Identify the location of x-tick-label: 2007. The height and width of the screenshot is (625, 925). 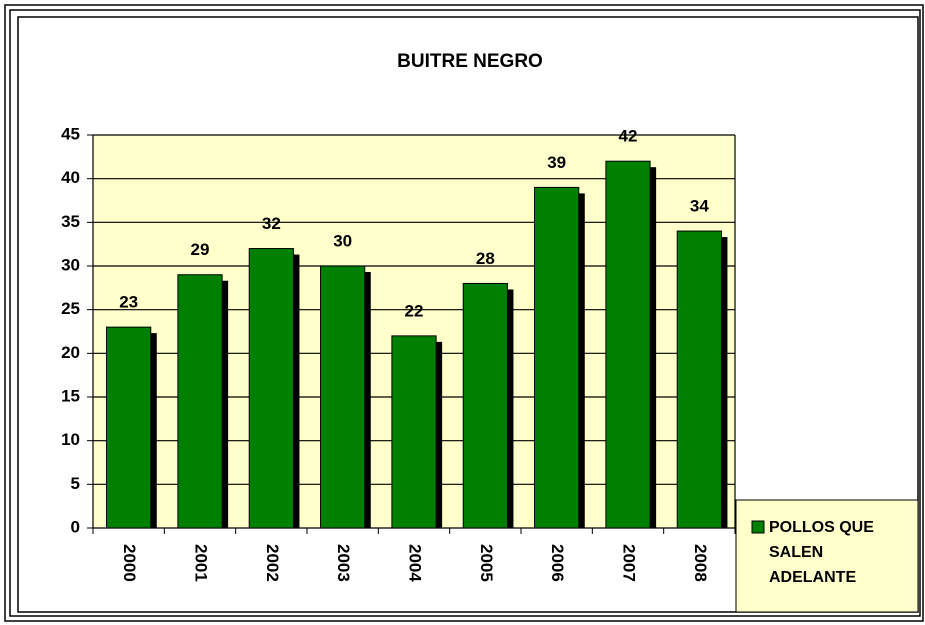
(629, 563).